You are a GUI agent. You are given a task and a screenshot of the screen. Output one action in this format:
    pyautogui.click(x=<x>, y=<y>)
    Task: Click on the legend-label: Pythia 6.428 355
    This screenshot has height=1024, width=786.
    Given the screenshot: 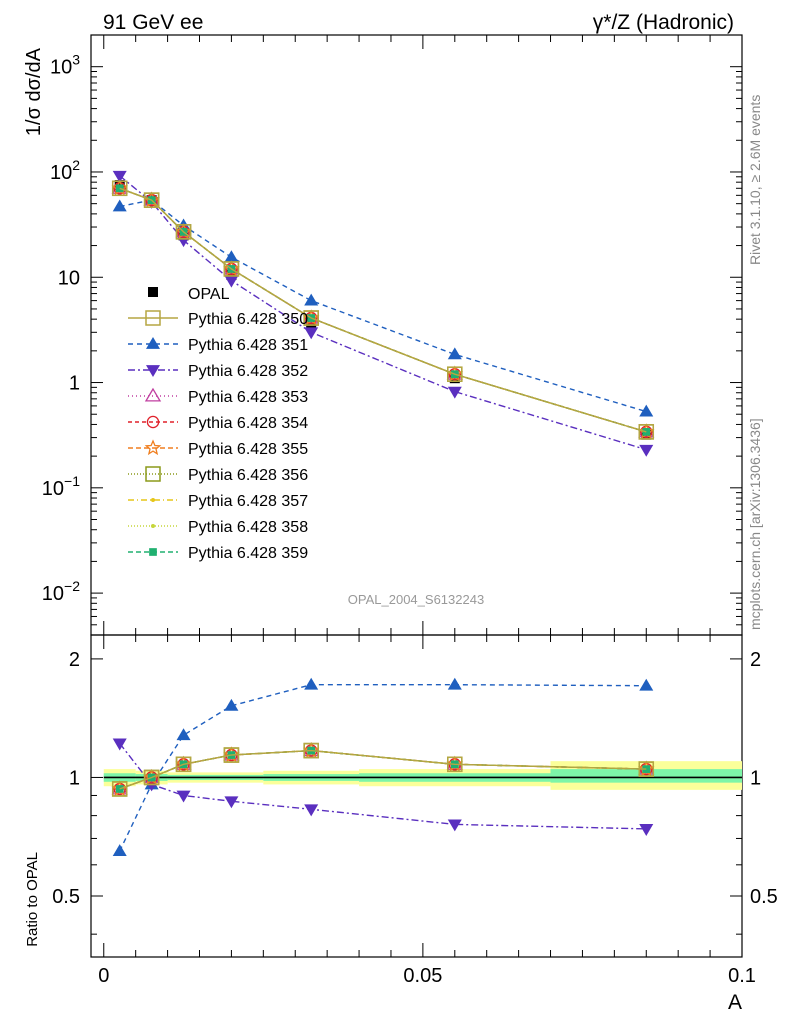 What is the action you would take?
    pyautogui.click(x=248, y=449)
    